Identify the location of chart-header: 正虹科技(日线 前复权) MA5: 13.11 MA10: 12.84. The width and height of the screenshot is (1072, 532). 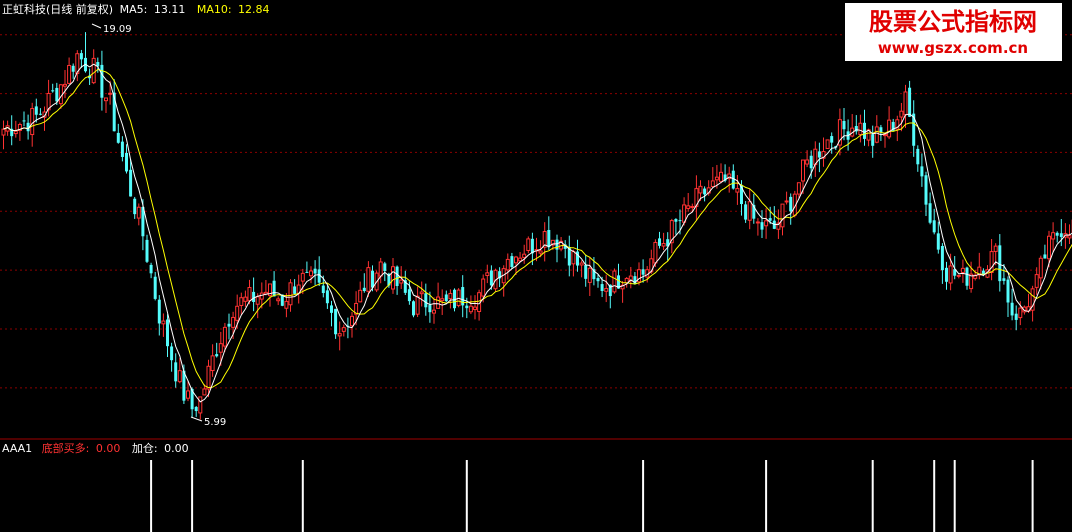
(136, 9).